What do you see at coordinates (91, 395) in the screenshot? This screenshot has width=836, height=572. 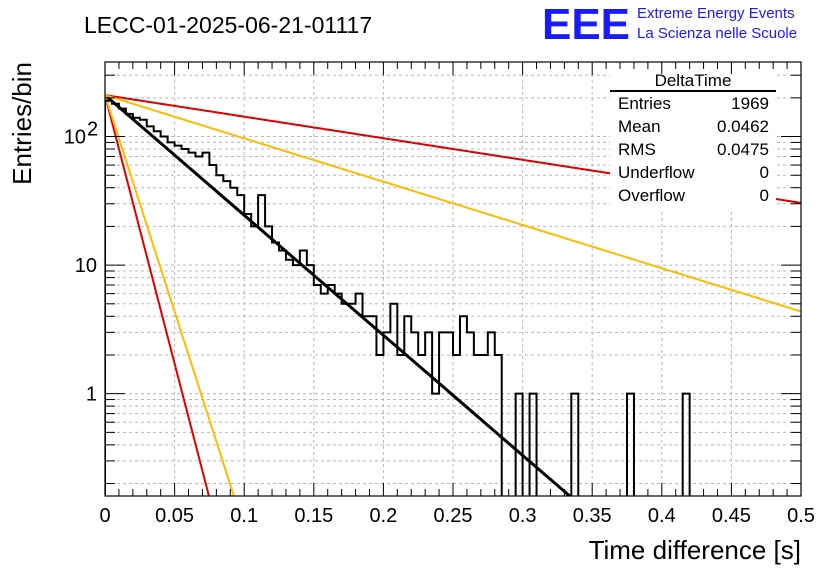 I see `y-tick-label: 1` at bounding box center [91, 395].